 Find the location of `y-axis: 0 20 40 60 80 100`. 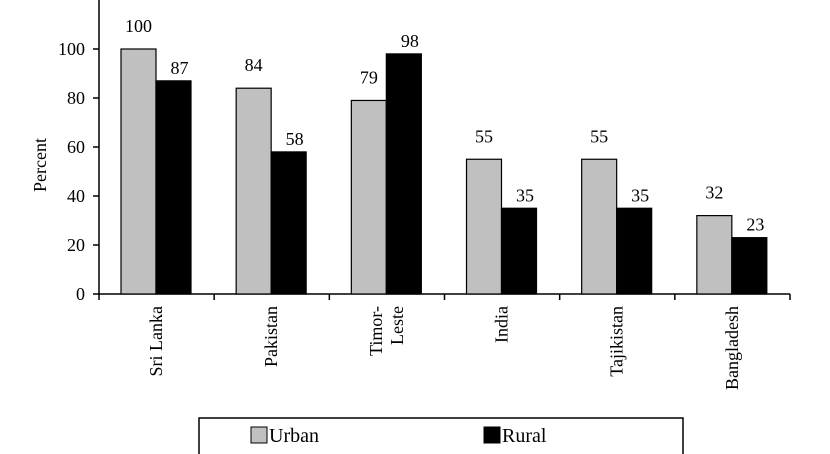

y-axis: 0 20 40 60 80 100 is located at coordinates (79, 152).